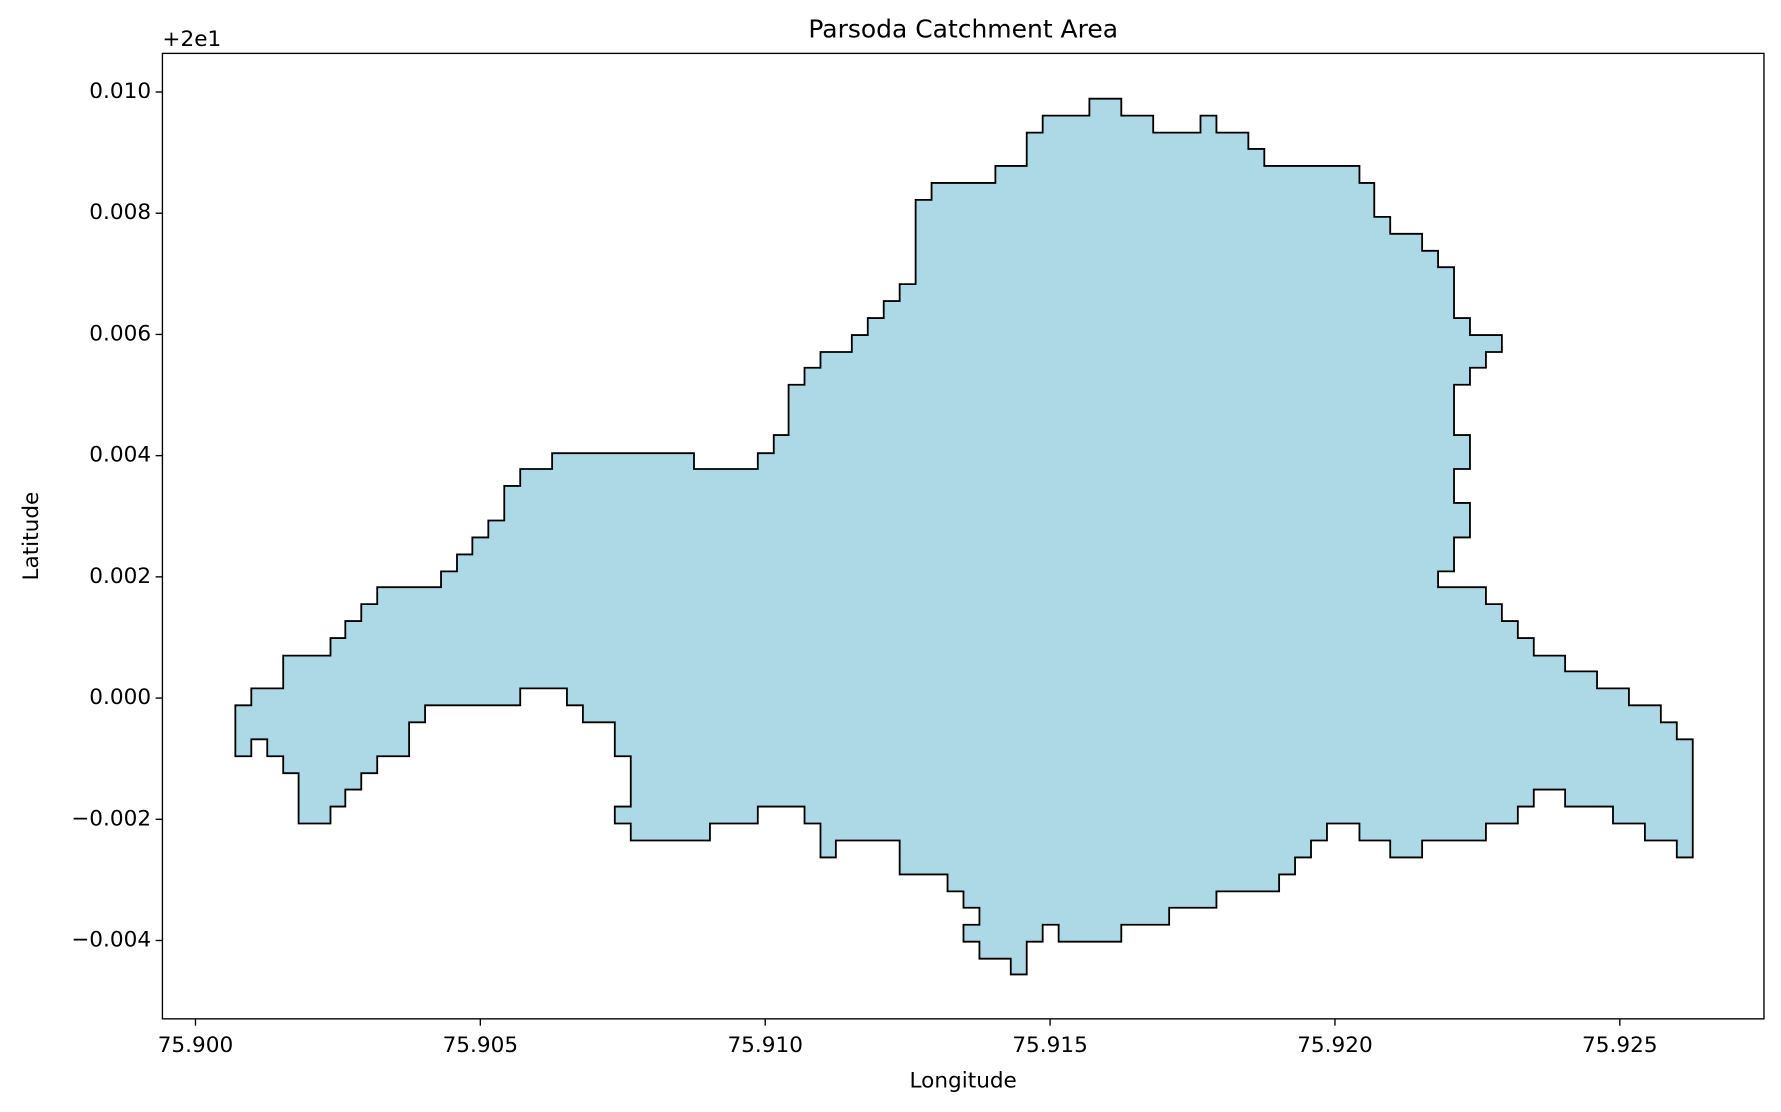  Describe the element at coordinates (1620, 1045) in the screenshot. I see `x-tick-label: 75.925` at that location.